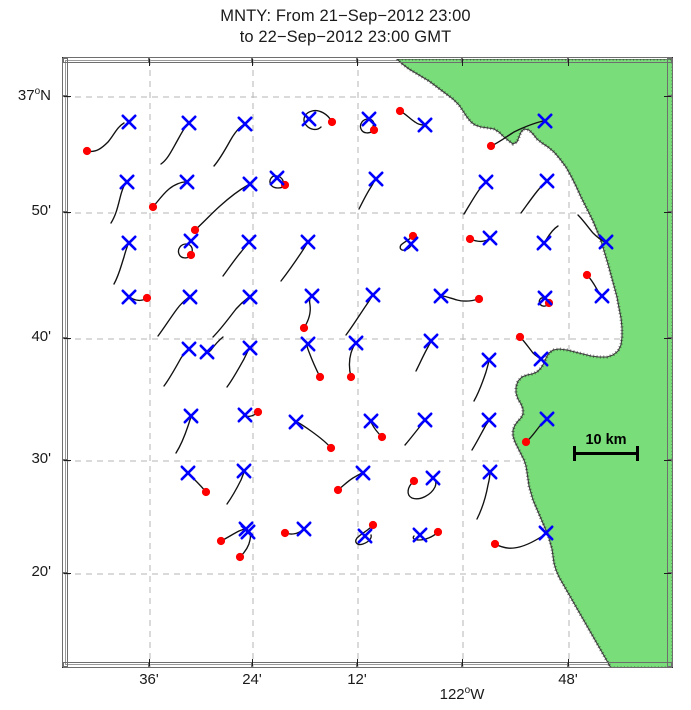 The height and width of the screenshot is (710, 691). I want to click on scale-bar-label: 10 km, so click(606, 440).